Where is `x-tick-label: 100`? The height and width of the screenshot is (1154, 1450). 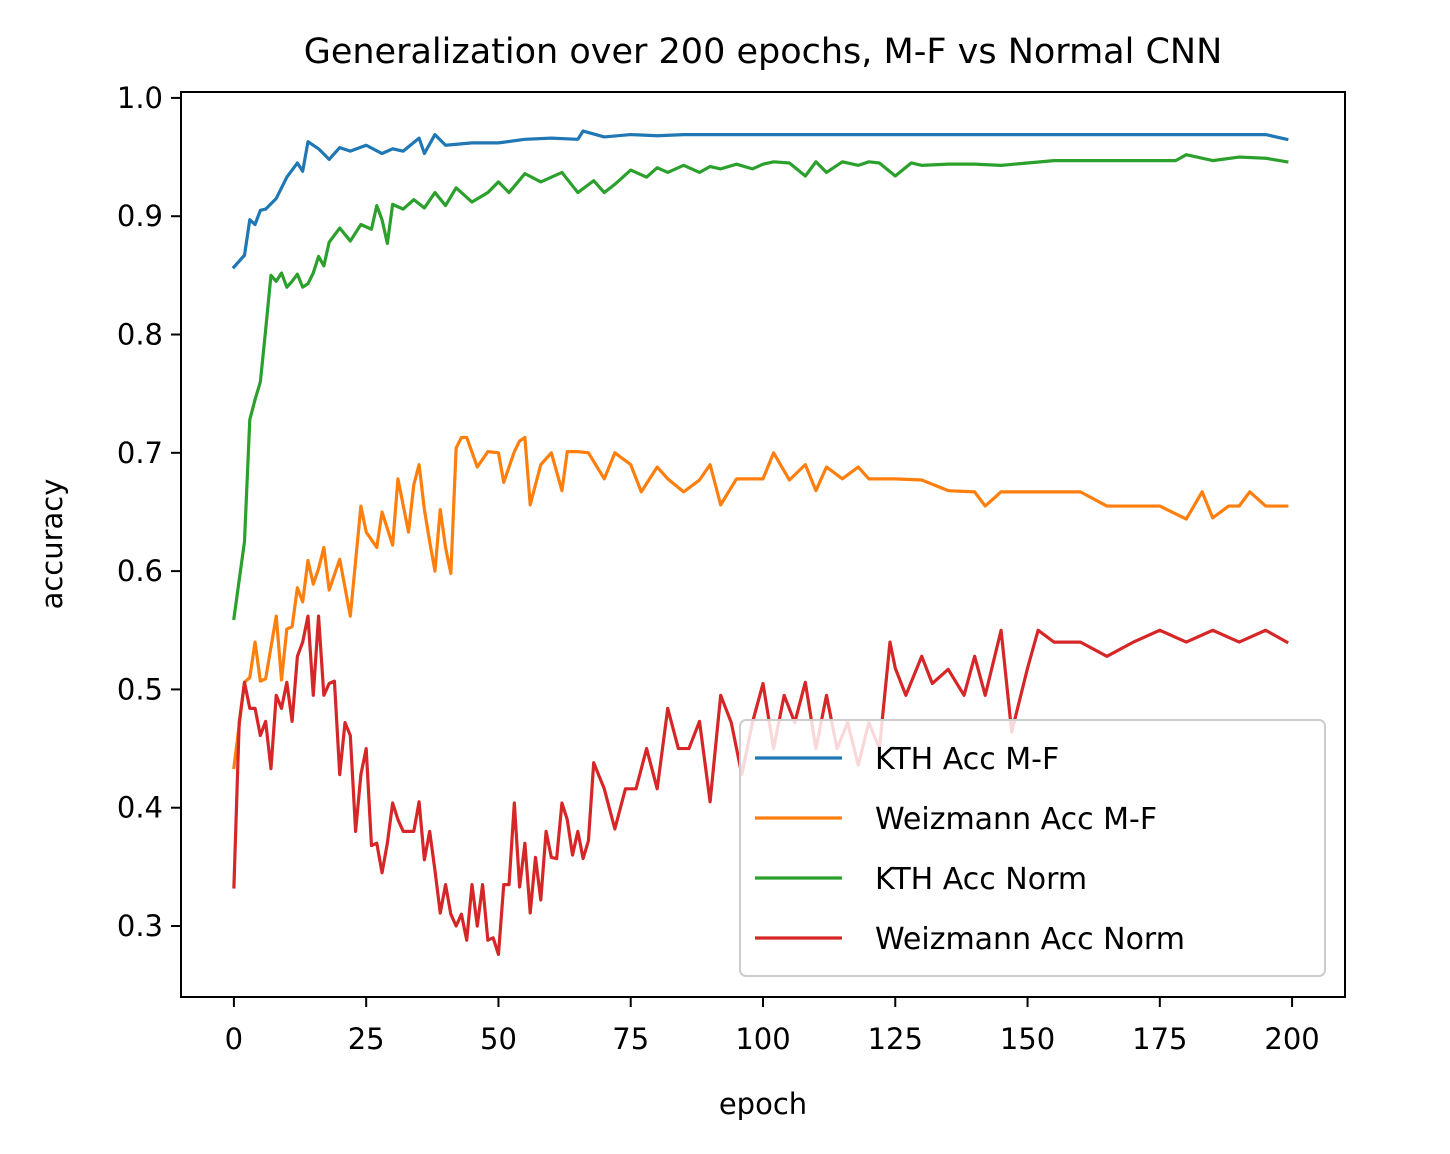
x-tick-label: 100 is located at coordinates (762, 1039).